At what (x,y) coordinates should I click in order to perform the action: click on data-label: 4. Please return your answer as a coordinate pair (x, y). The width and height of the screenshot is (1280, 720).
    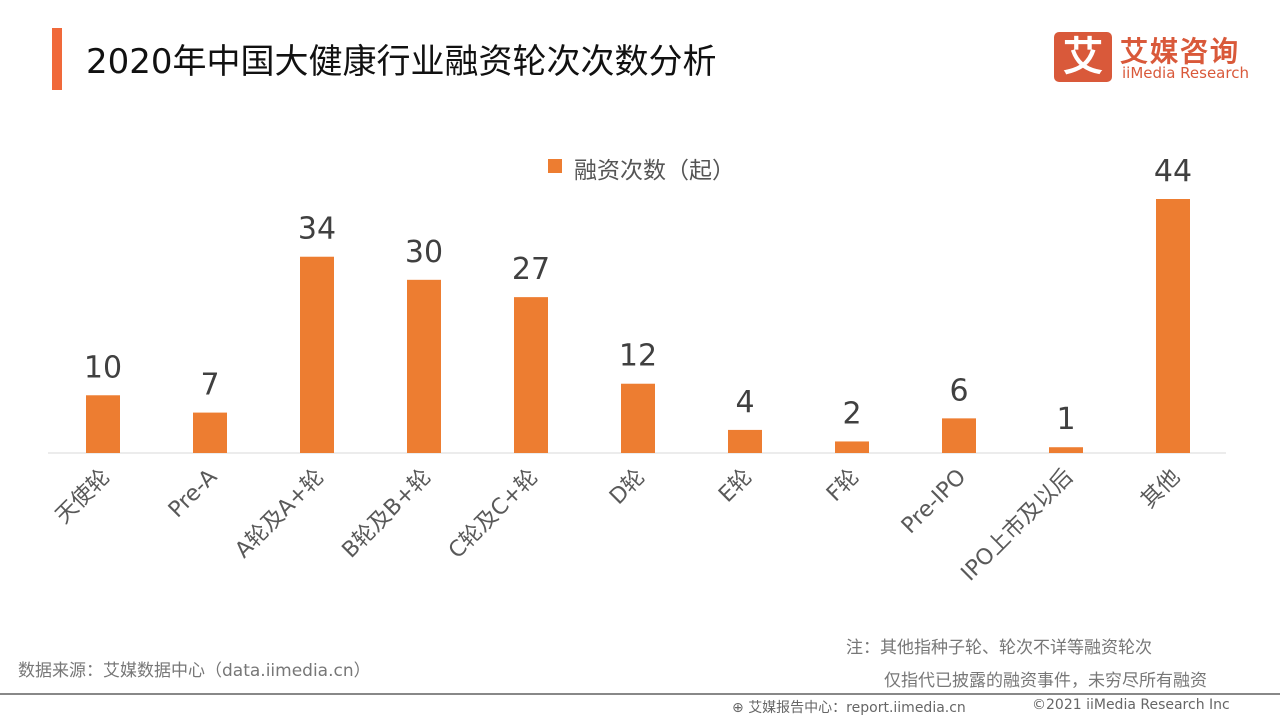
    Looking at the image, I should click on (744, 402).